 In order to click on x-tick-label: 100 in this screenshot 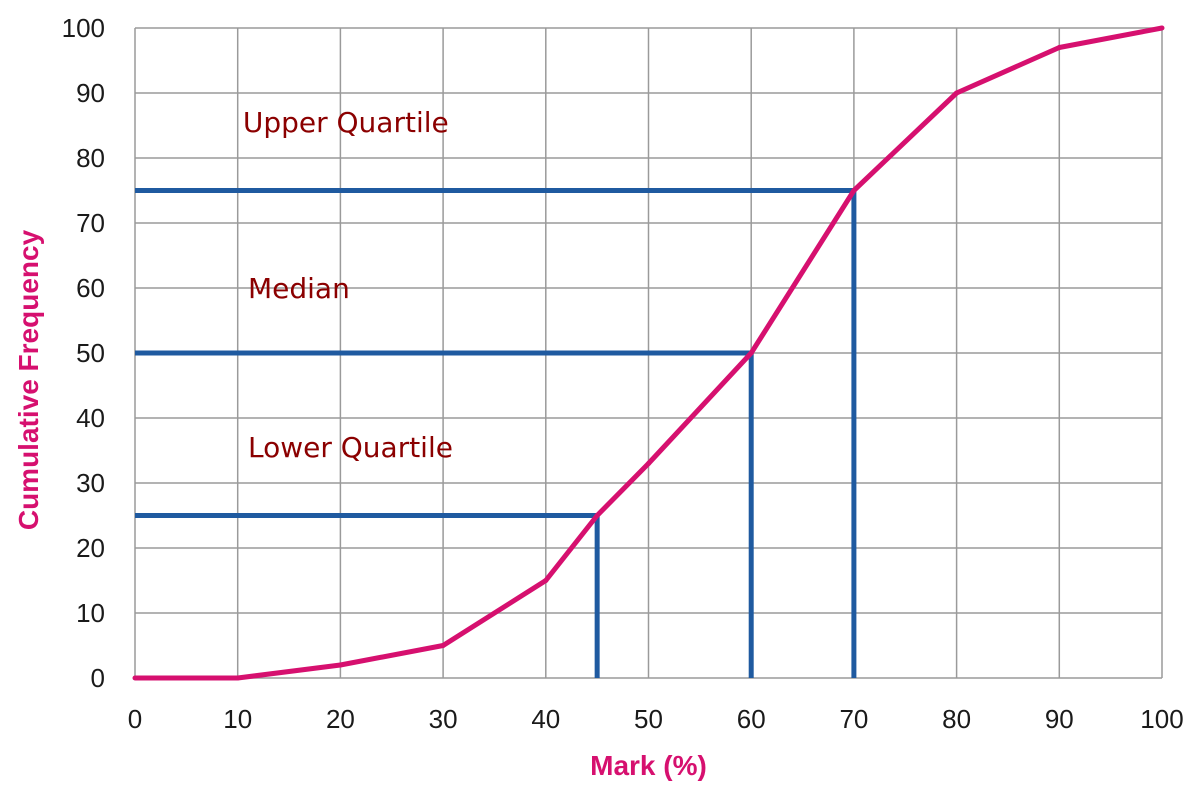, I will do `click(1161, 719)`.